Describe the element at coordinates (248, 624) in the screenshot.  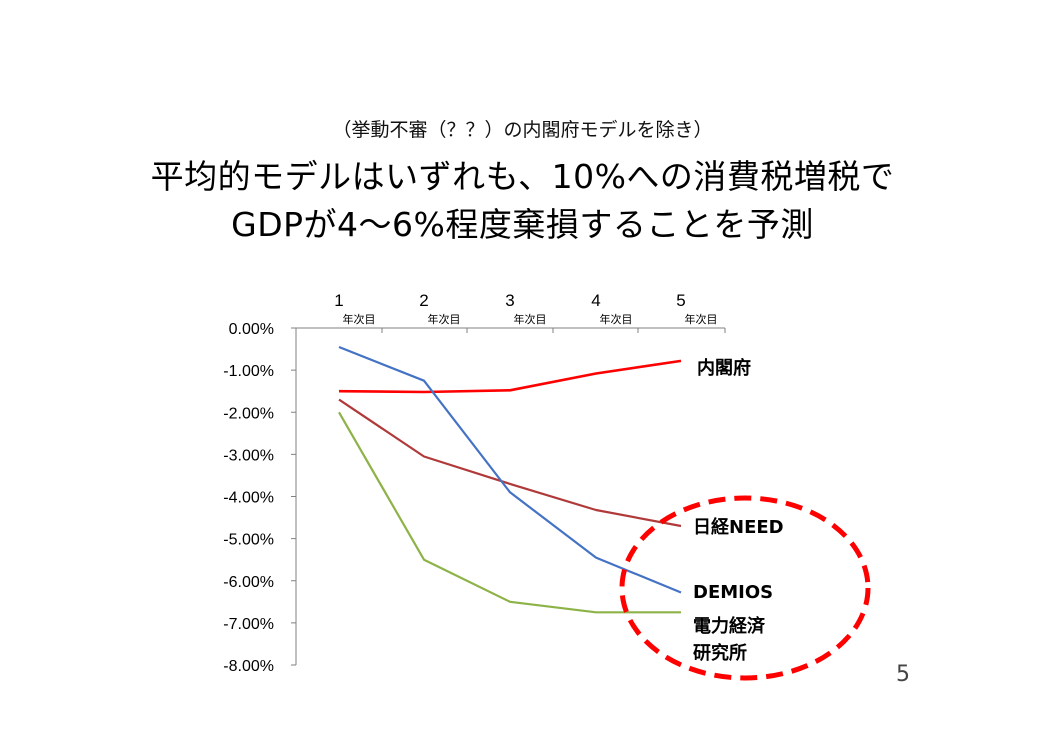
I see `y-tick-label: -7.00%` at that location.